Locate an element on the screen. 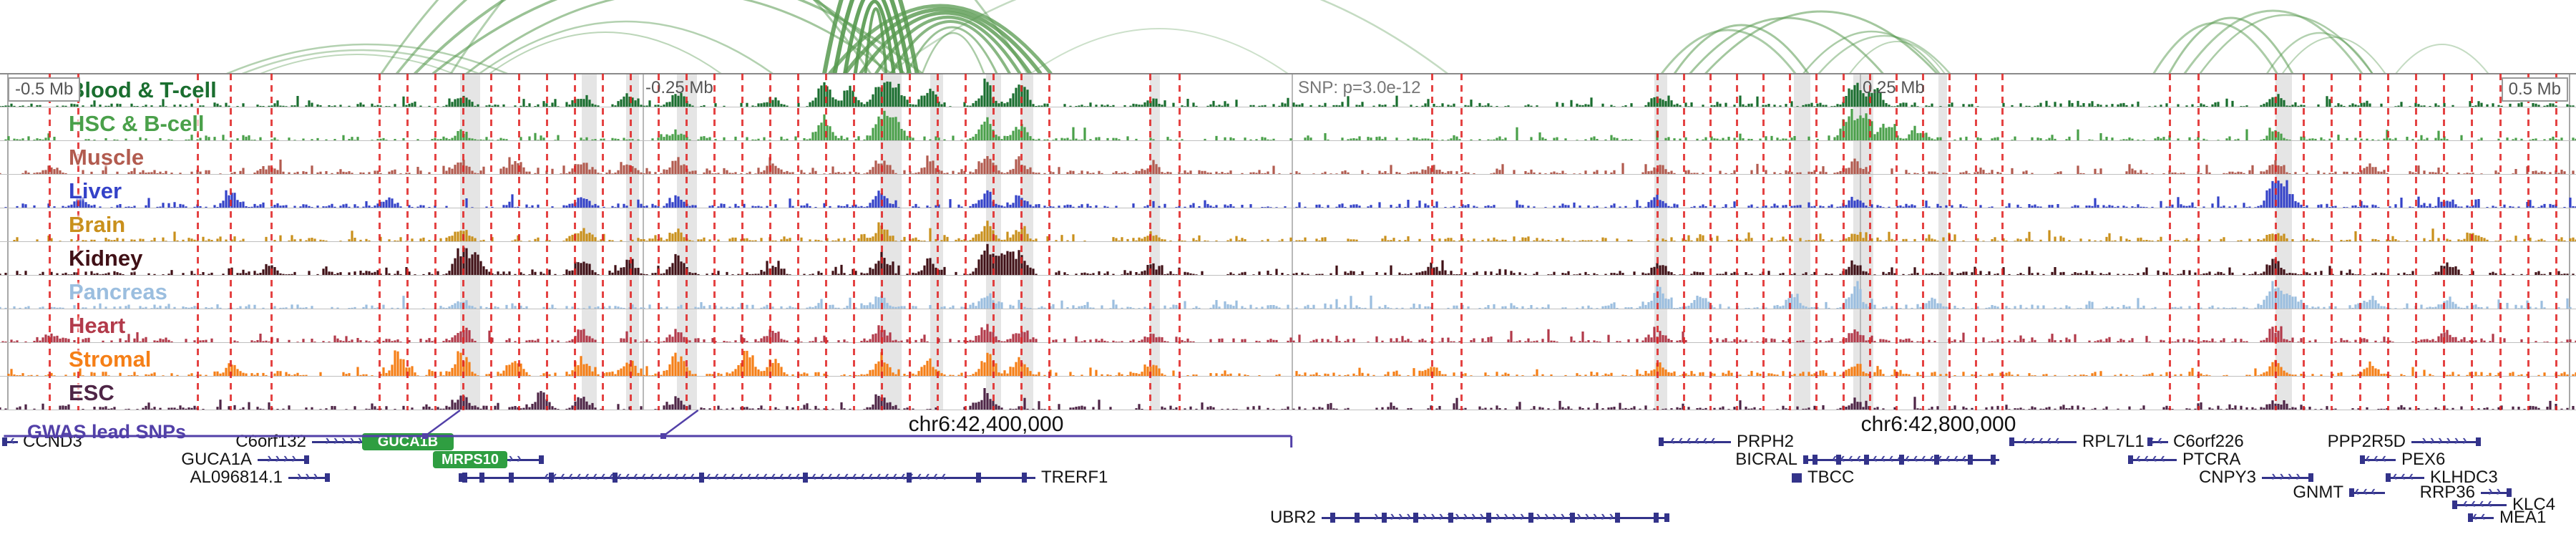 The image size is (2576, 537). gene-highlight-pill: GUCA1B is located at coordinates (408, 441).